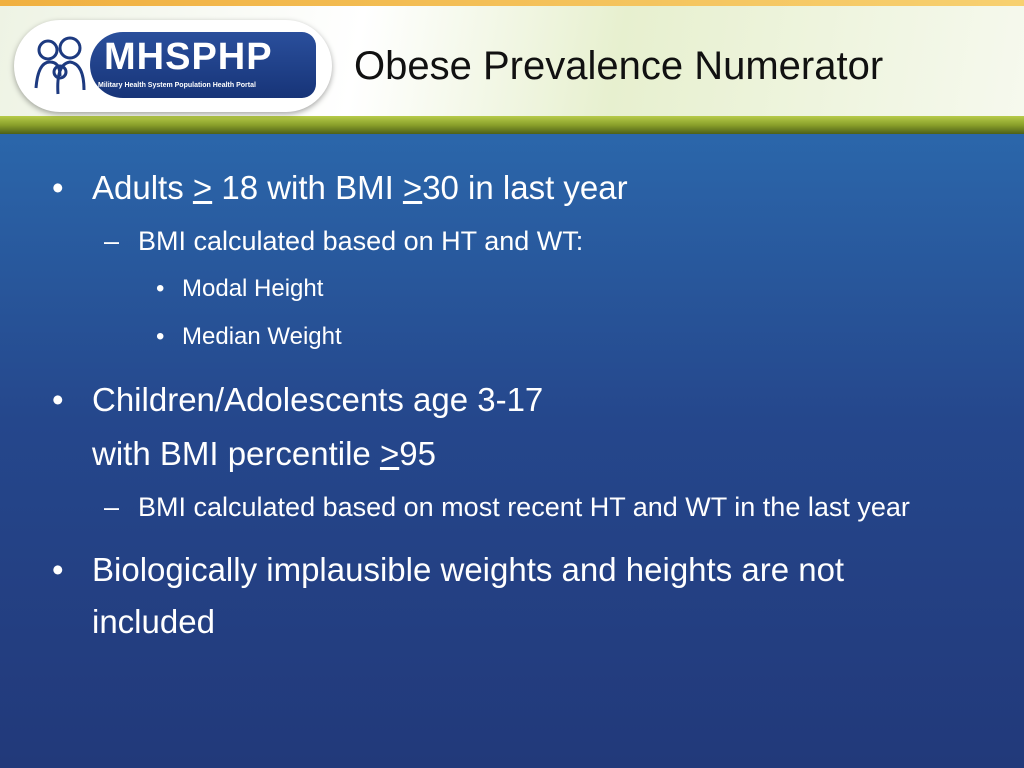  What do you see at coordinates (236, 453) in the screenshot?
I see `text-segment: with BMI percentile` at bounding box center [236, 453].